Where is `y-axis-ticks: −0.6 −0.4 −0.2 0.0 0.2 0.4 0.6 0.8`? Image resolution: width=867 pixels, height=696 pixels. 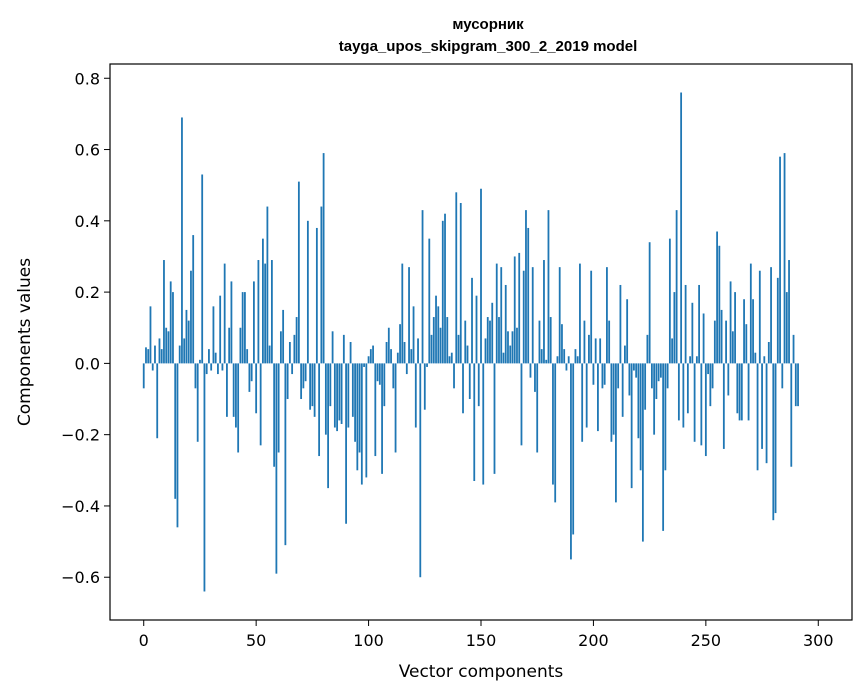
y-axis-ticks: −0.6 −0.4 −0.2 0.0 0.2 0.4 0.6 0.8 is located at coordinates (85, 328).